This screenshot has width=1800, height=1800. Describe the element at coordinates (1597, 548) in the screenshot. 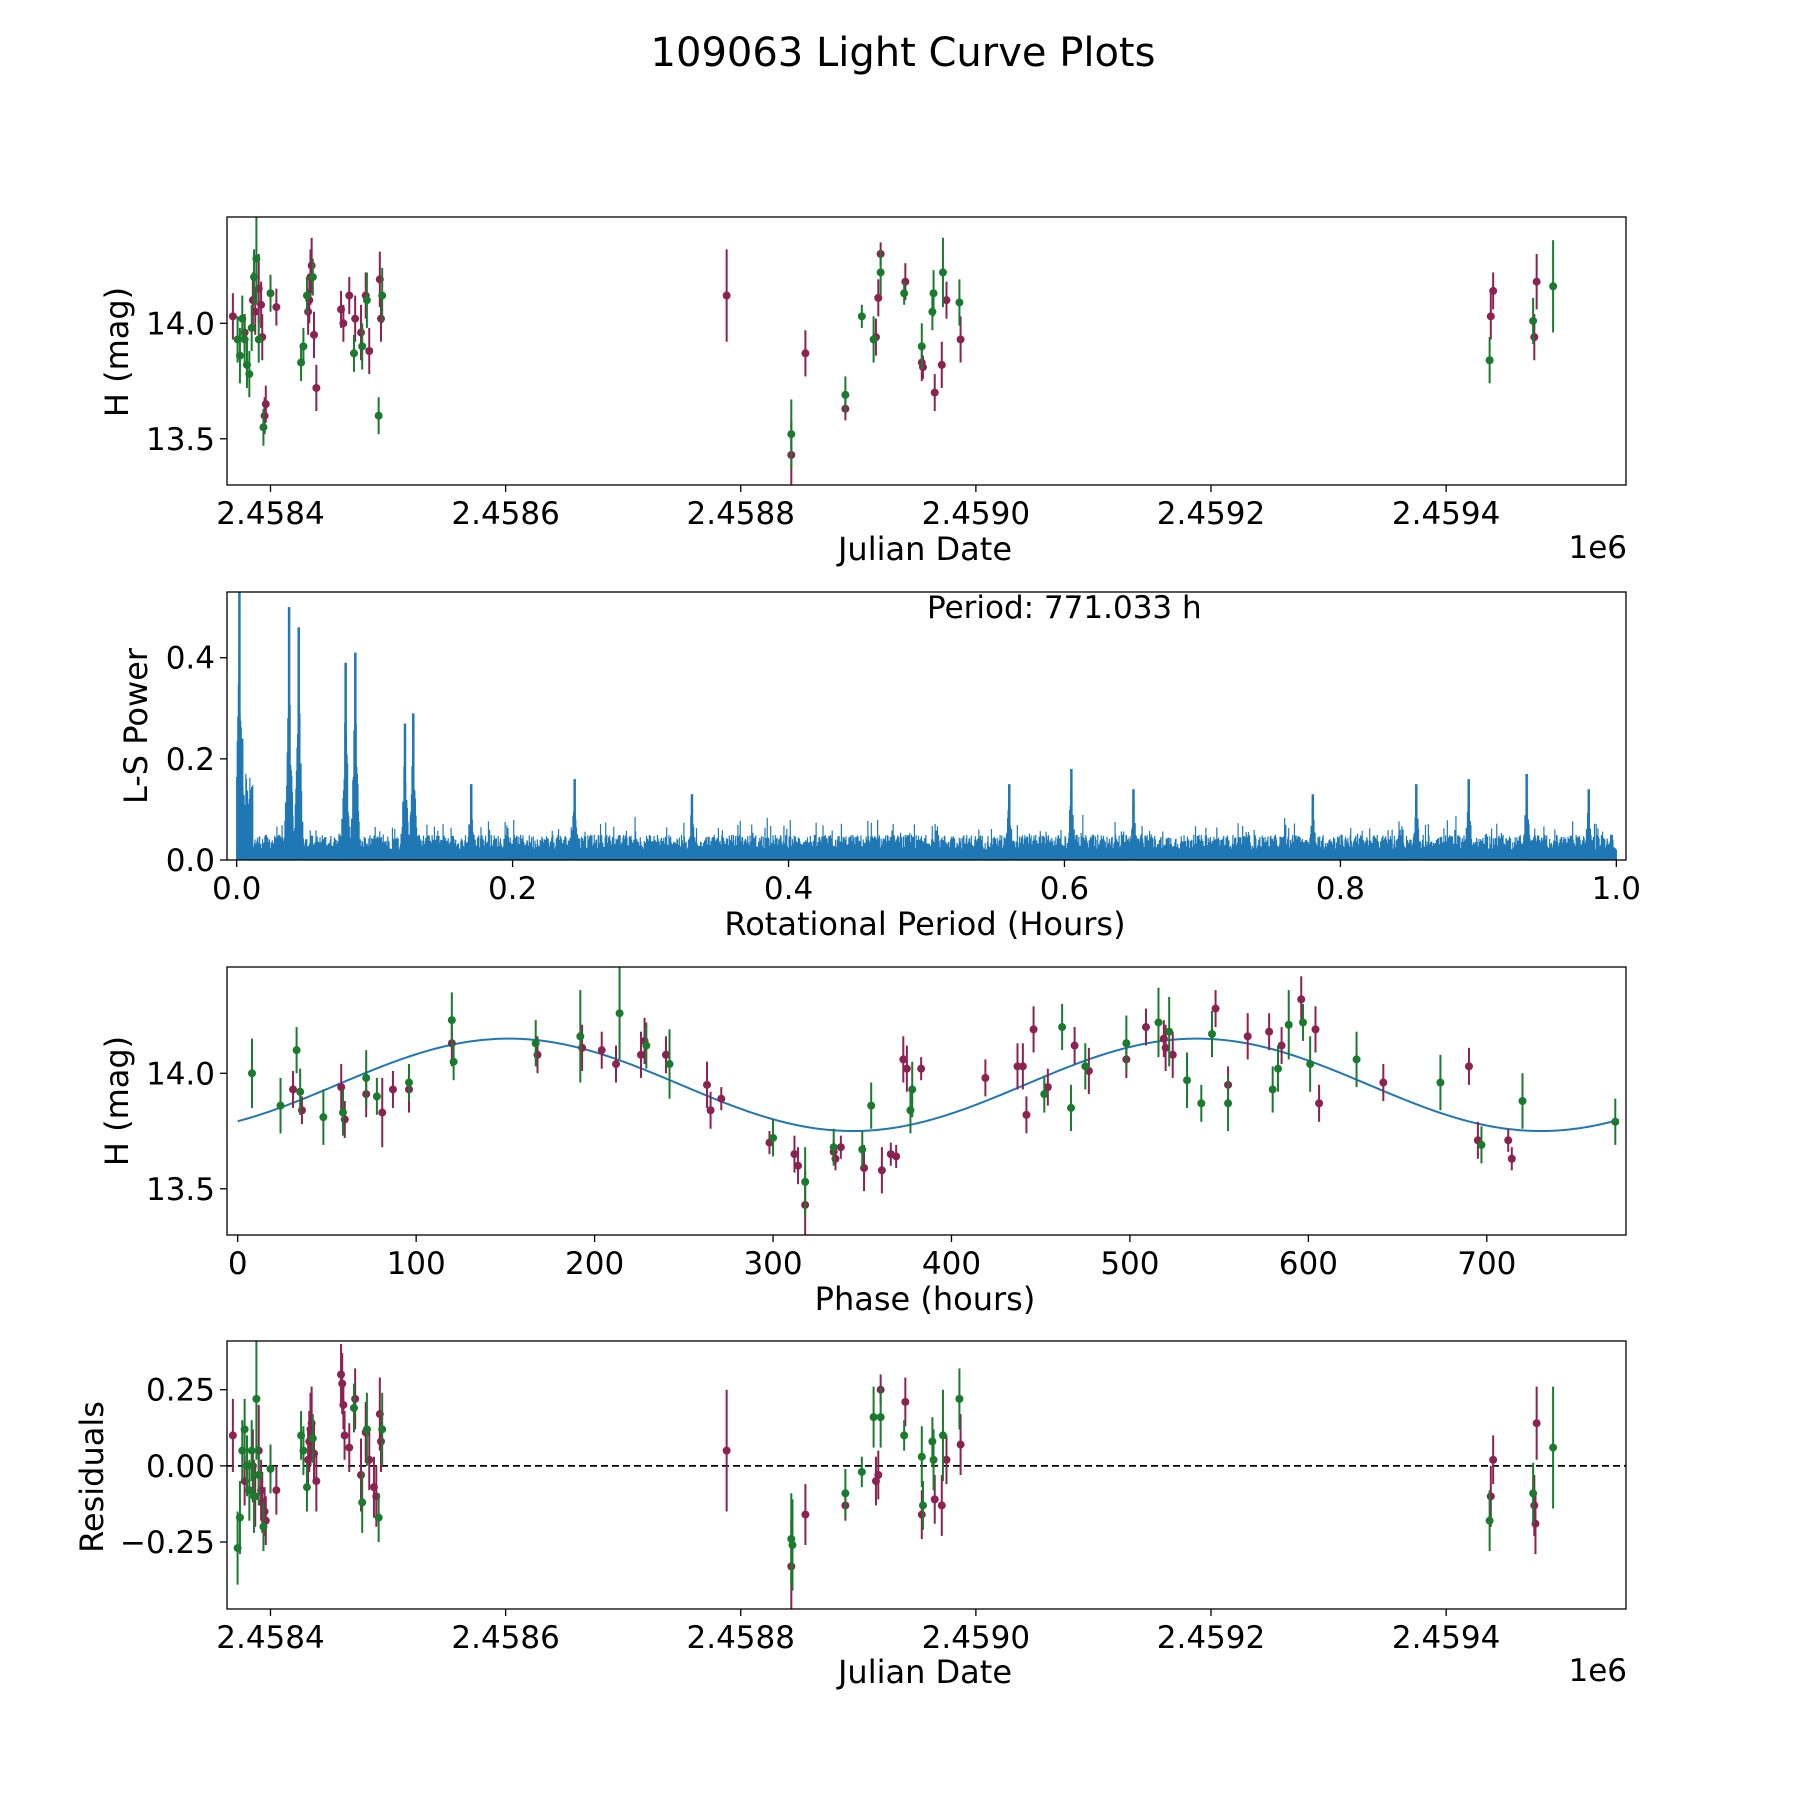

I see `panel-lightcurve-offset-label: 1e6` at that location.